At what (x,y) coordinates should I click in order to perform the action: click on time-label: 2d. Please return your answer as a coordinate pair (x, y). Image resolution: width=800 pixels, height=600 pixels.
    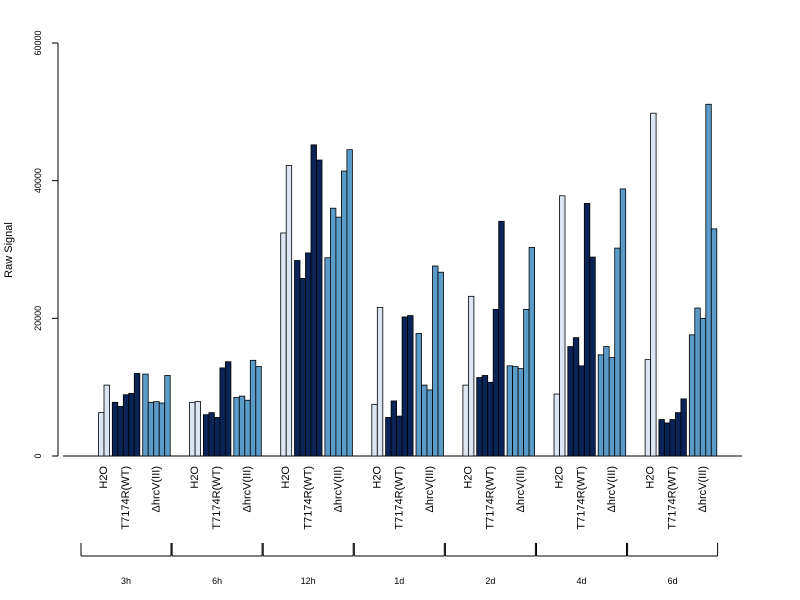
    Looking at the image, I should click on (490, 581).